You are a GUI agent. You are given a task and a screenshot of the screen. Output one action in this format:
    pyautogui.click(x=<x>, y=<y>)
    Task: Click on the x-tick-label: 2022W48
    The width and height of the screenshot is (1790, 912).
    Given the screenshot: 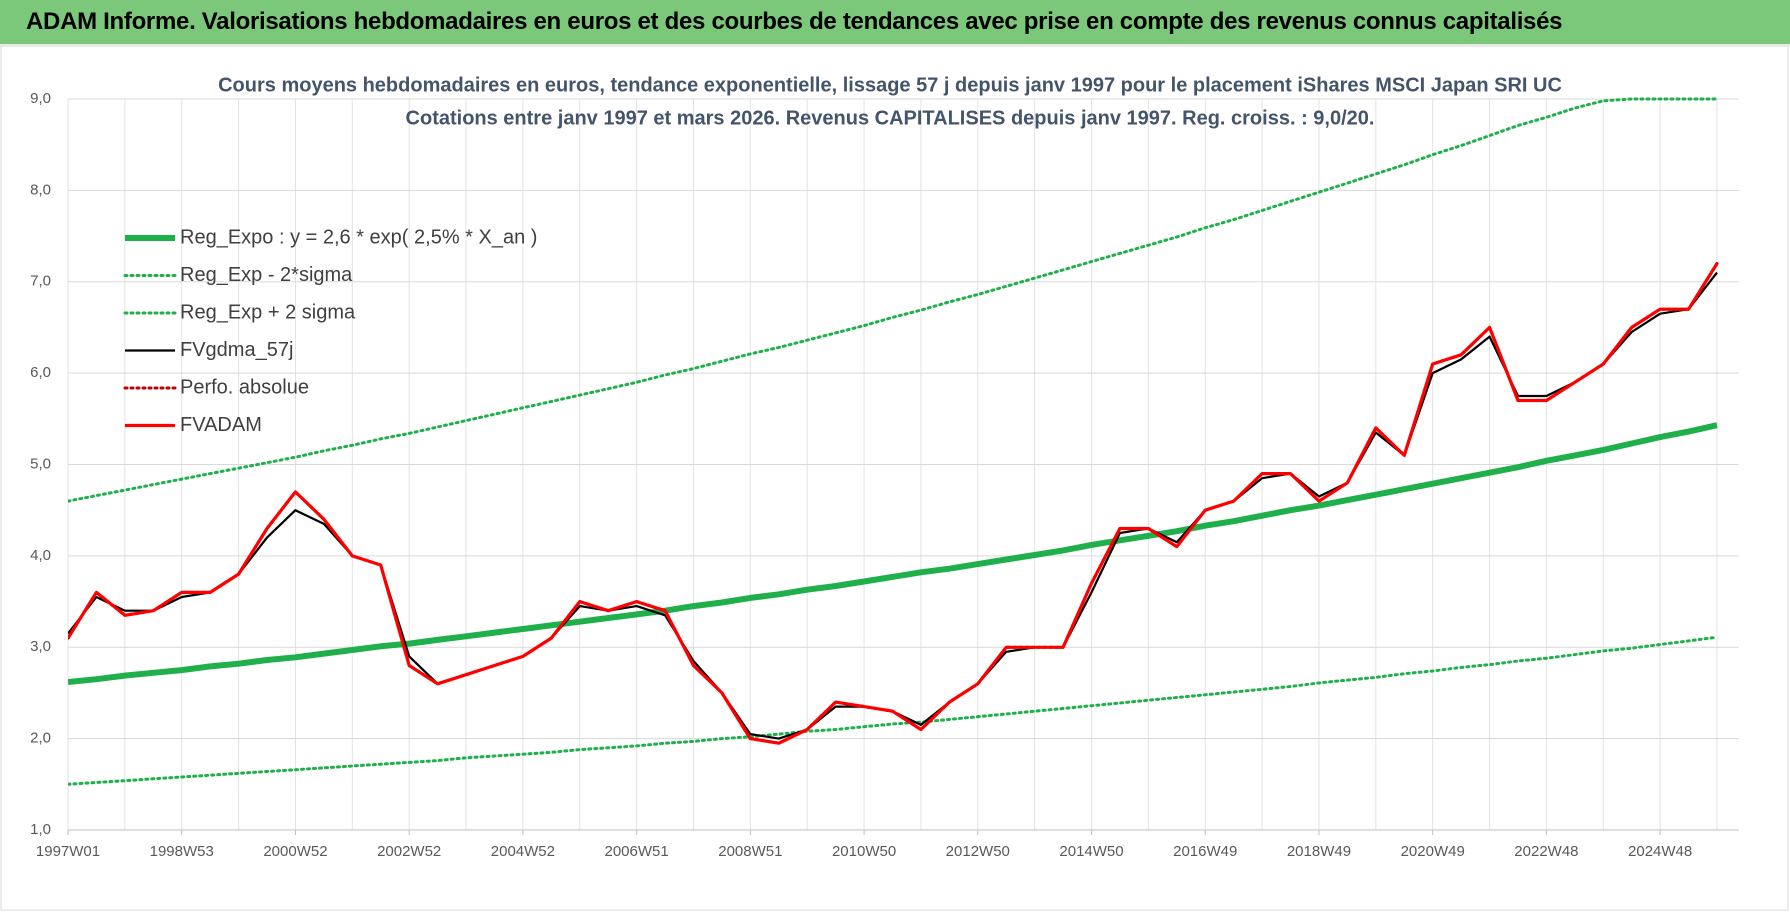 What is the action you would take?
    pyautogui.click(x=1546, y=851)
    